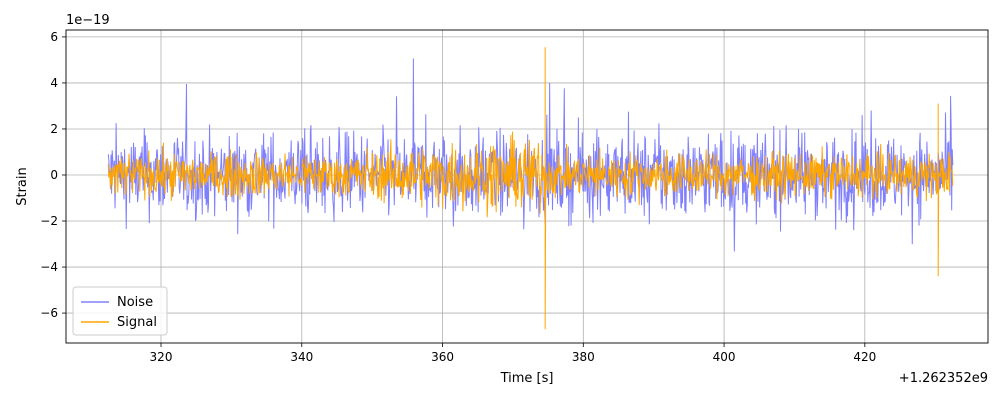 The width and height of the screenshot is (1000, 400). What do you see at coordinates (301, 357) in the screenshot?
I see `x-tick-label: 340` at bounding box center [301, 357].